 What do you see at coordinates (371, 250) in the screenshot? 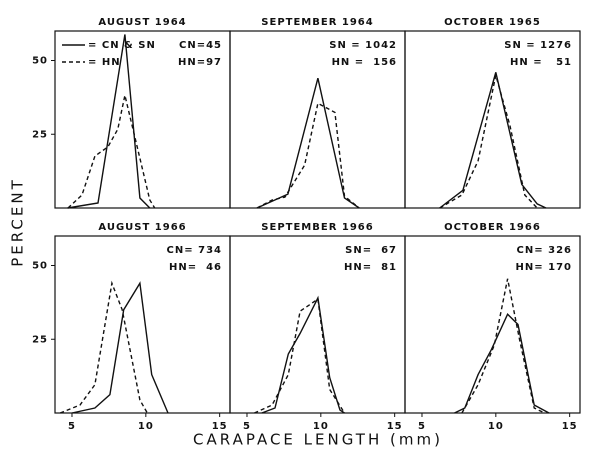
I see `annotation: SN= 67` at bounding box center [371, 250].